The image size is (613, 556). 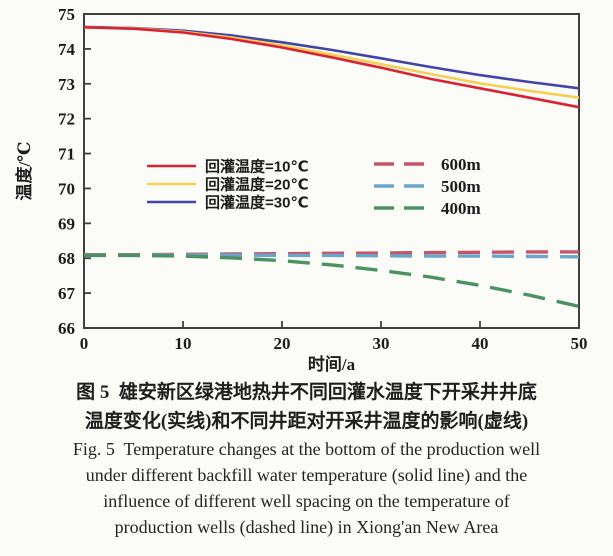 I want to click on y-tick-label: 68, so click(x=66, y=258).